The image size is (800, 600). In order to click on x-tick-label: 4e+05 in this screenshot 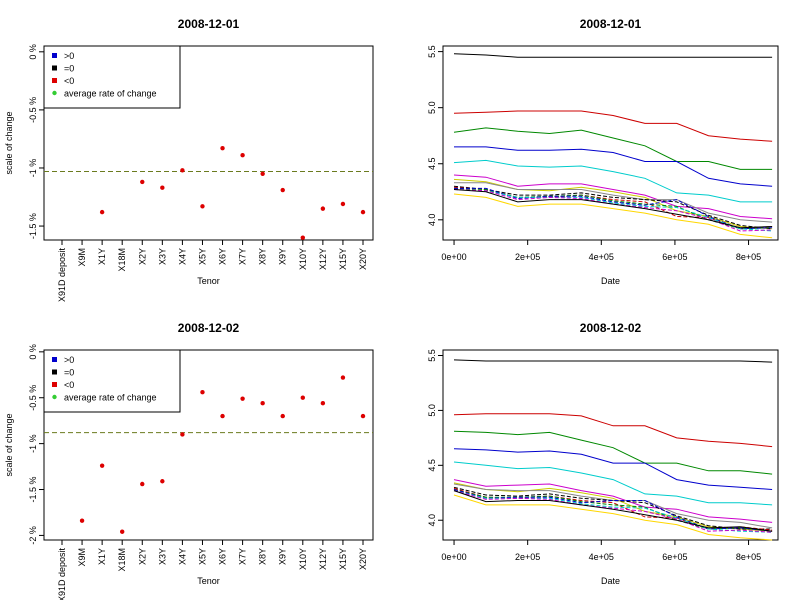, I will do `click(601, 257)`.